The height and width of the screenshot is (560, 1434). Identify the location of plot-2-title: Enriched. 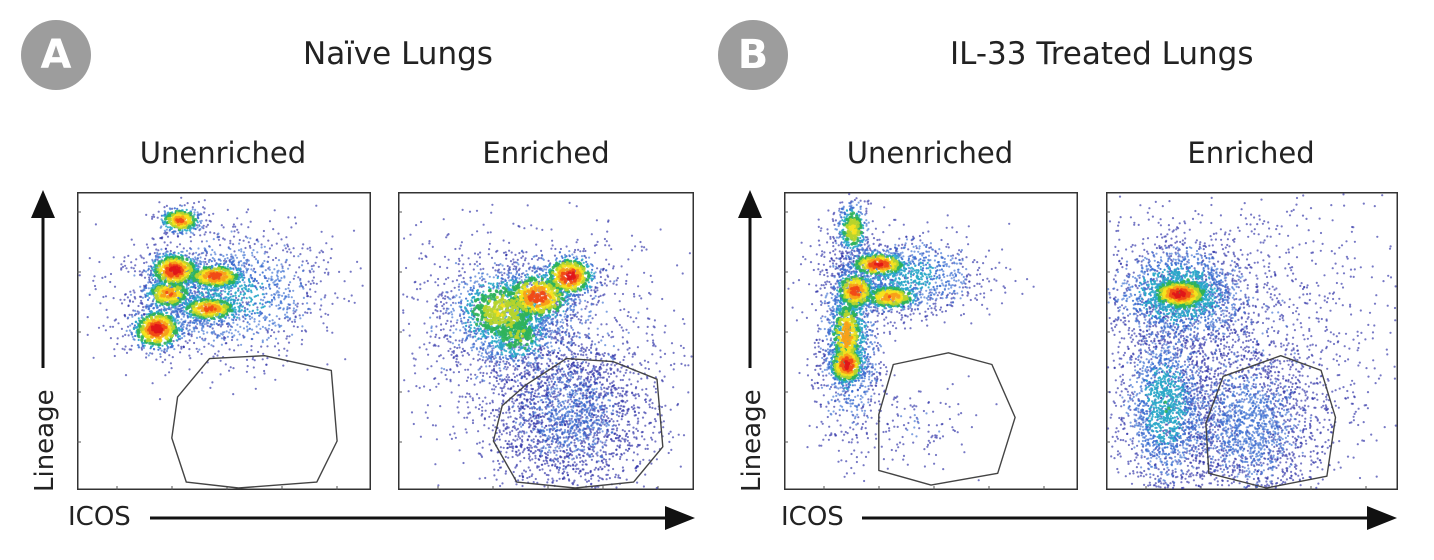
(545, 153).